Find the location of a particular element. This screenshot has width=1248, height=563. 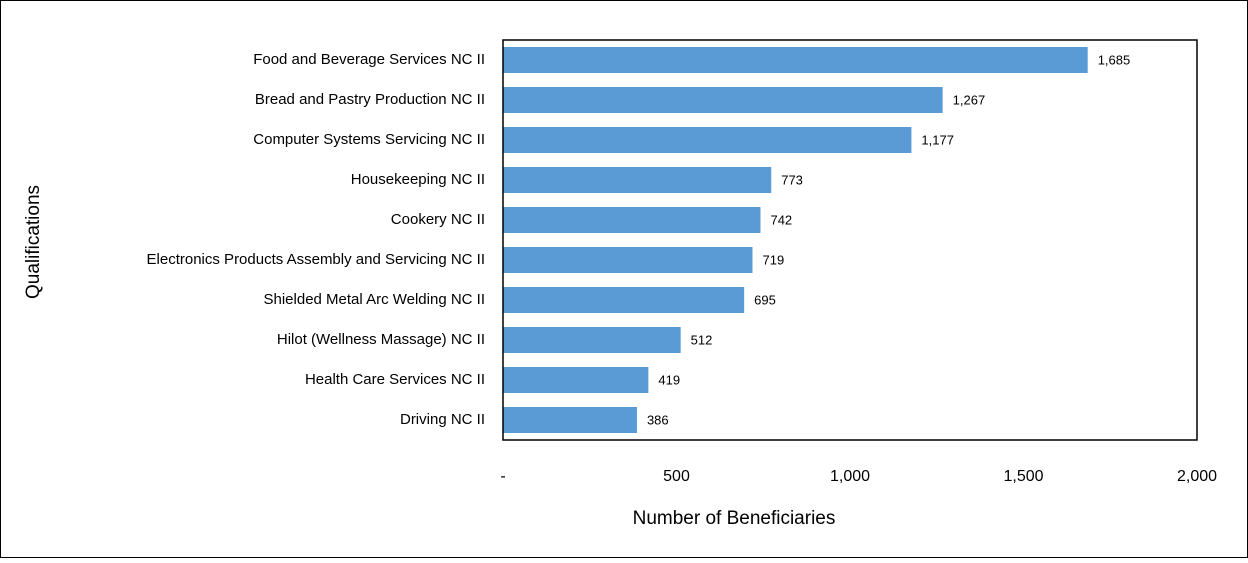

y-tick-label: Housekeeping NC II is located at coordinates (418, 179).